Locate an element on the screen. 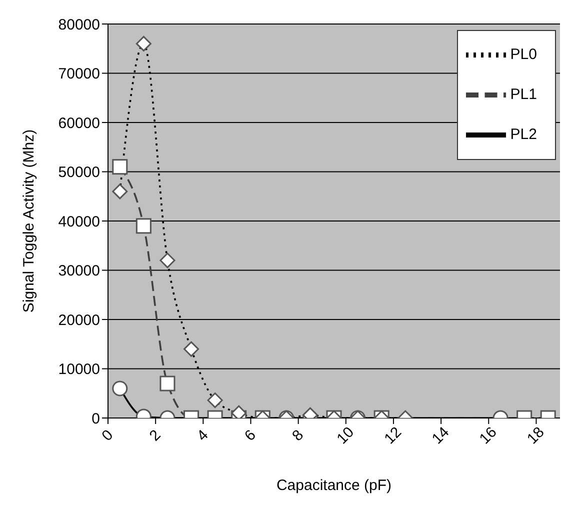 The image size is (562, 515). x-tick-label: 2 is located at coordinates (155, 435).